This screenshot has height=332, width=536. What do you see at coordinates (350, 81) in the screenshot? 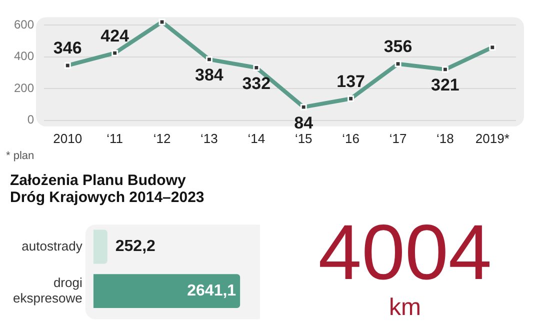
I see `data-label: 137` at bounding box center [350, 81].